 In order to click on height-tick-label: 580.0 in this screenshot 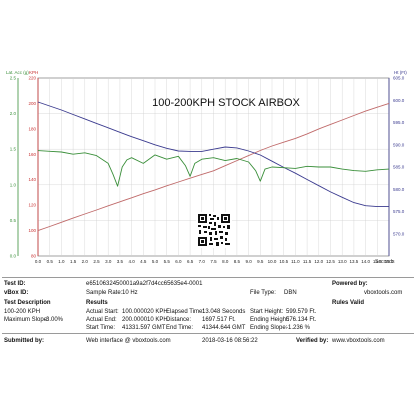, I will do `click(399, 189)`.